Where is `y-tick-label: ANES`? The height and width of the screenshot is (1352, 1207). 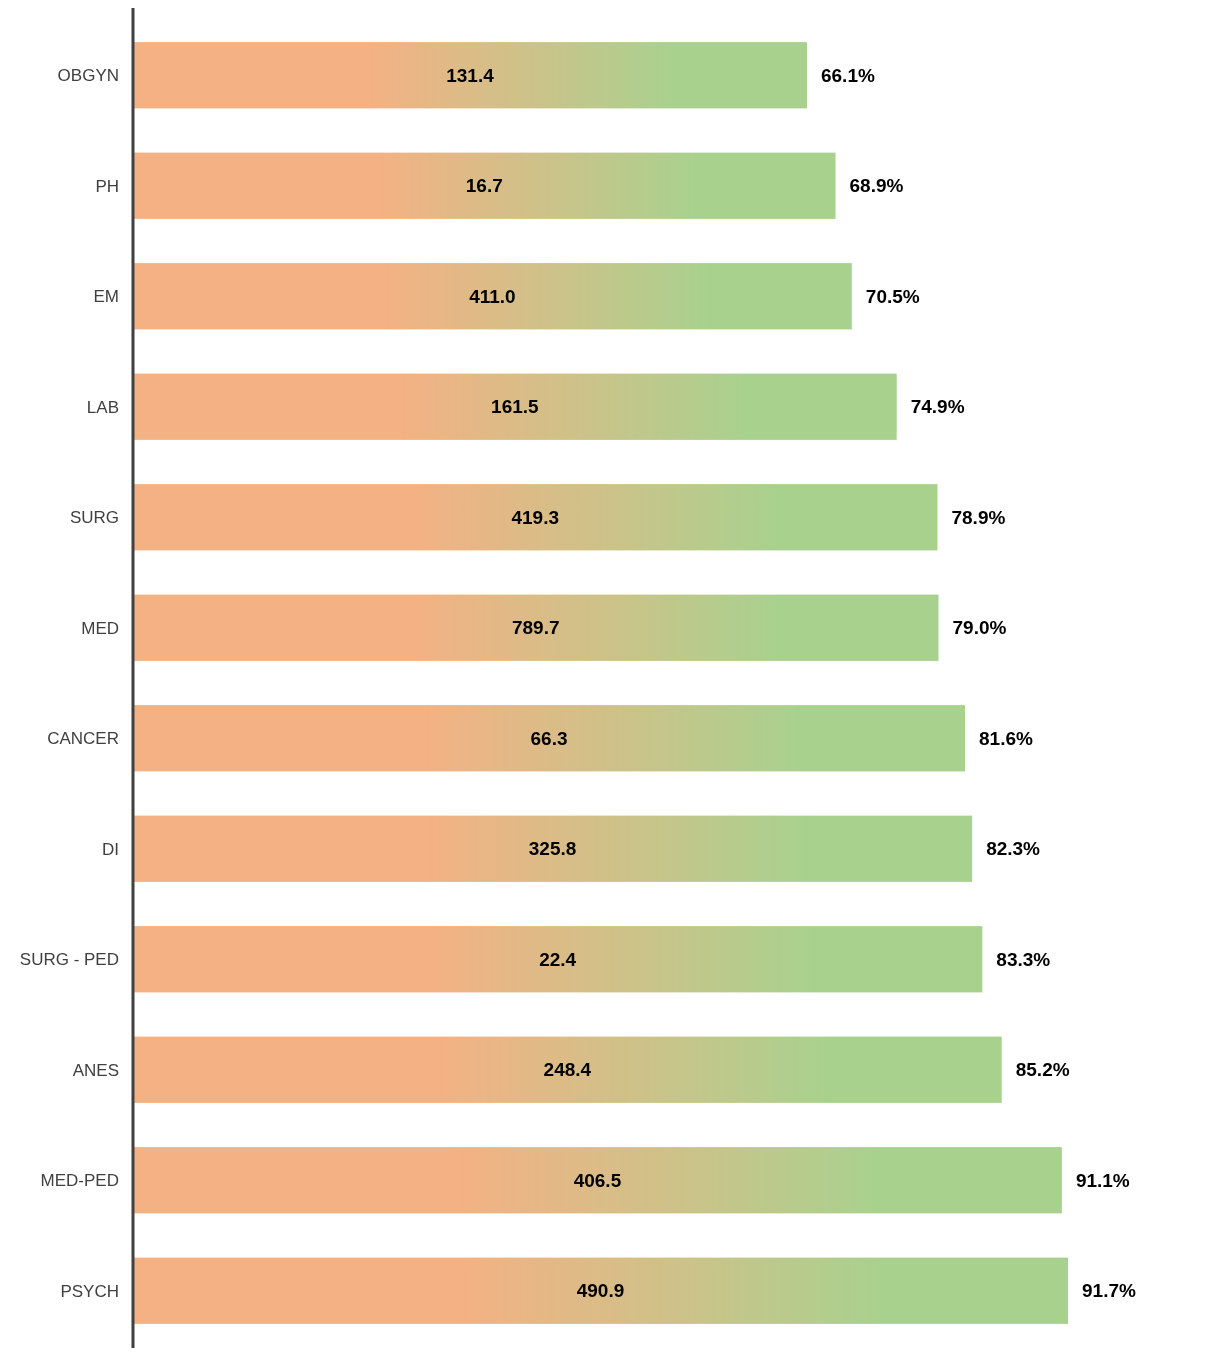 y-tick-label: ANES is located at coordinates (95, 1070).